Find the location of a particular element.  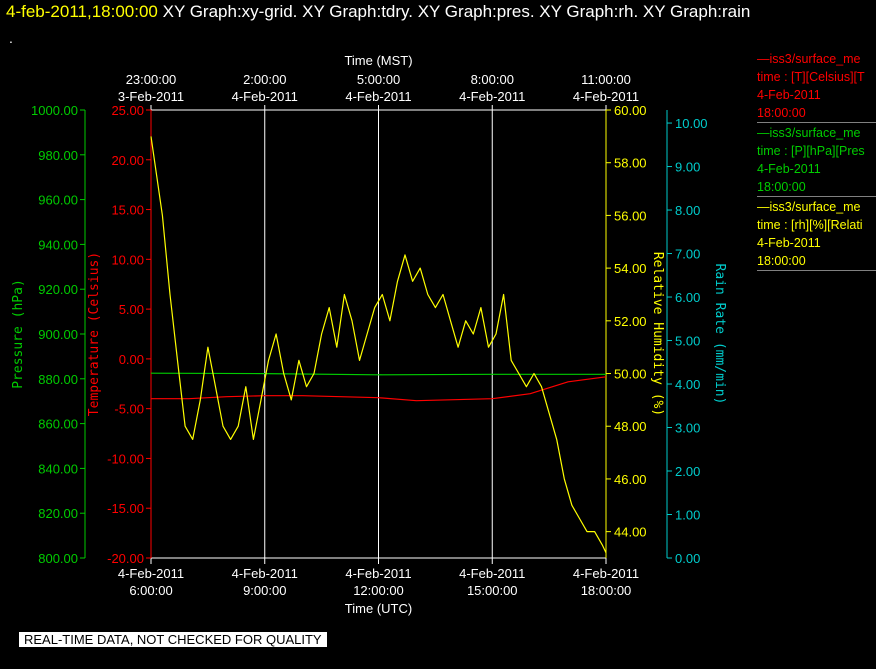

rain-tick-label: 0.00 is located at coordinates (687, 558).